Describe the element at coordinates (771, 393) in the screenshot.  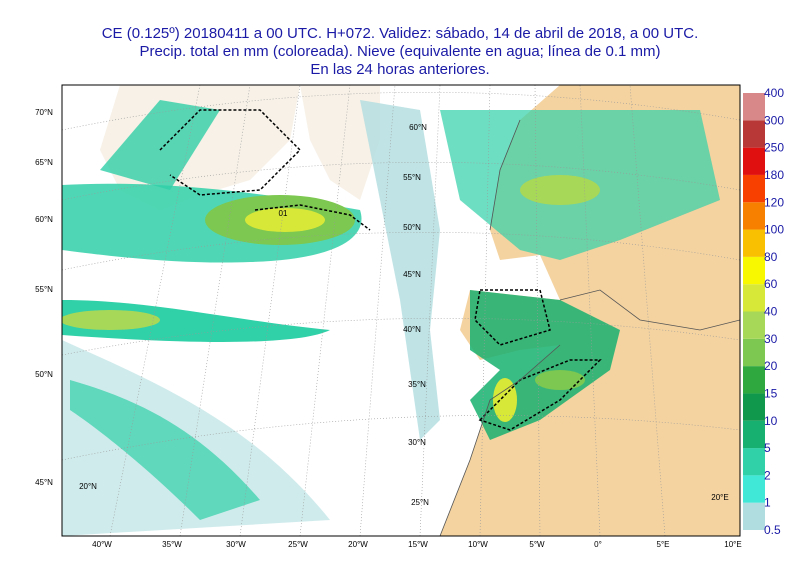
I see `colorbar-label: 15` at that location.